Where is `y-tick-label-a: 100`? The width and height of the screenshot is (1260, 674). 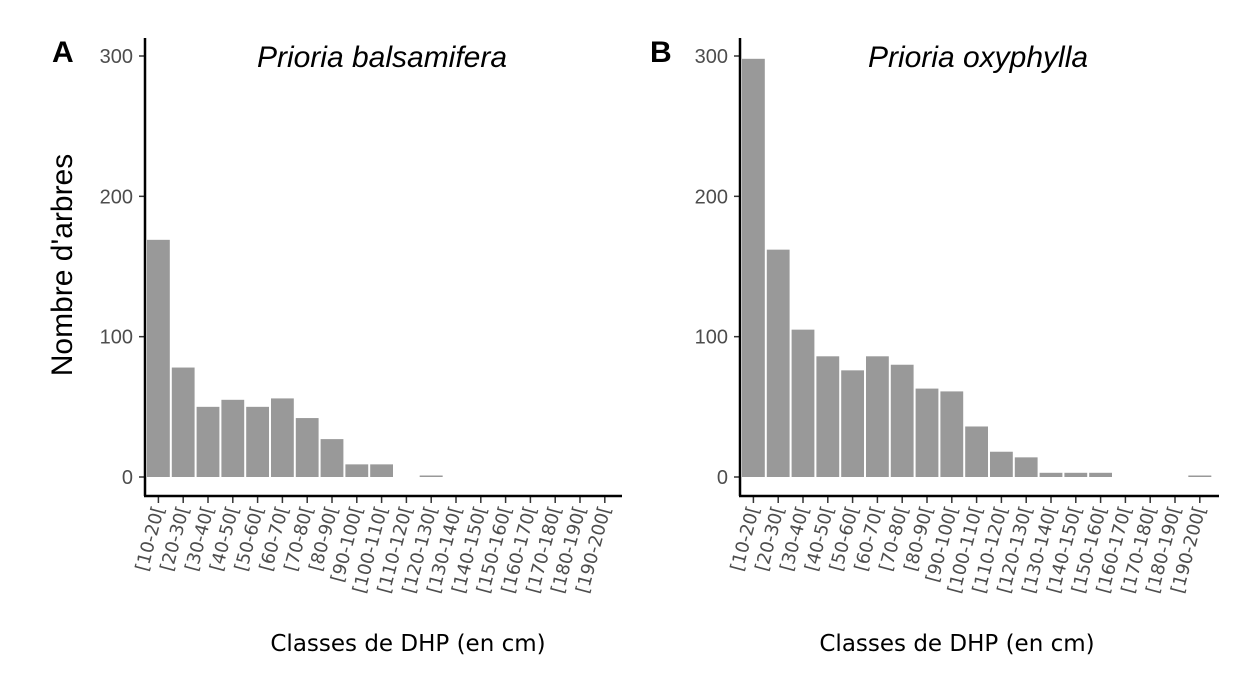
y-tick-label-a: 100 is located at coordinates (116, 338).